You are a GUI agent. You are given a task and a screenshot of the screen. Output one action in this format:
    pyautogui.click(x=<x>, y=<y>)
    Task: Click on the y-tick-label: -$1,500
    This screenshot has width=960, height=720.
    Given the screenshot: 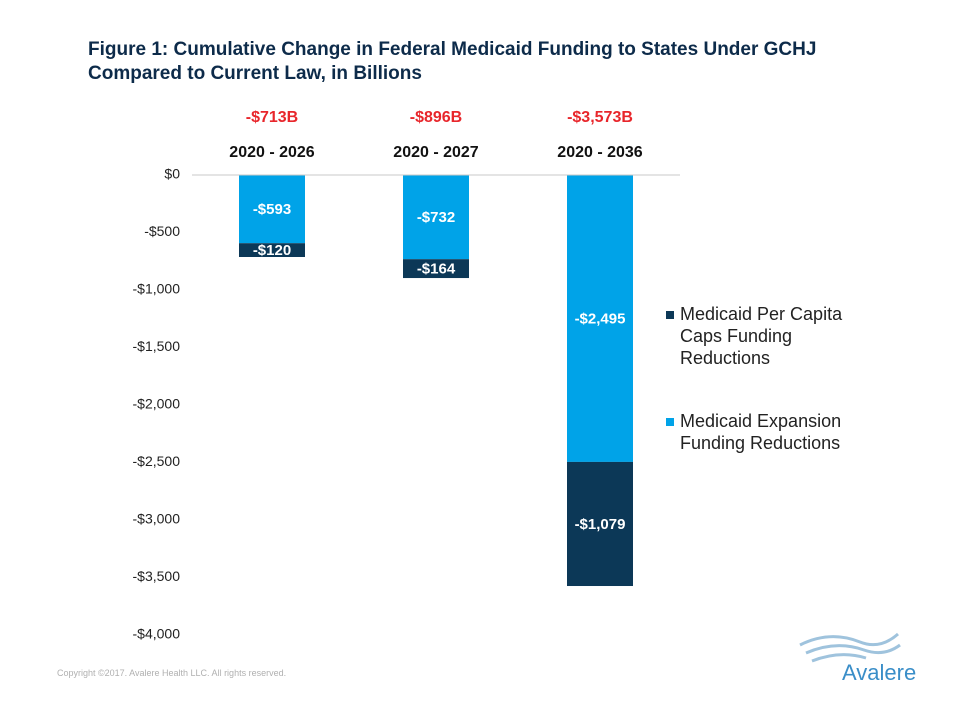 What is the action you would take?
    pyautogui.click(x=157, y=346)
    